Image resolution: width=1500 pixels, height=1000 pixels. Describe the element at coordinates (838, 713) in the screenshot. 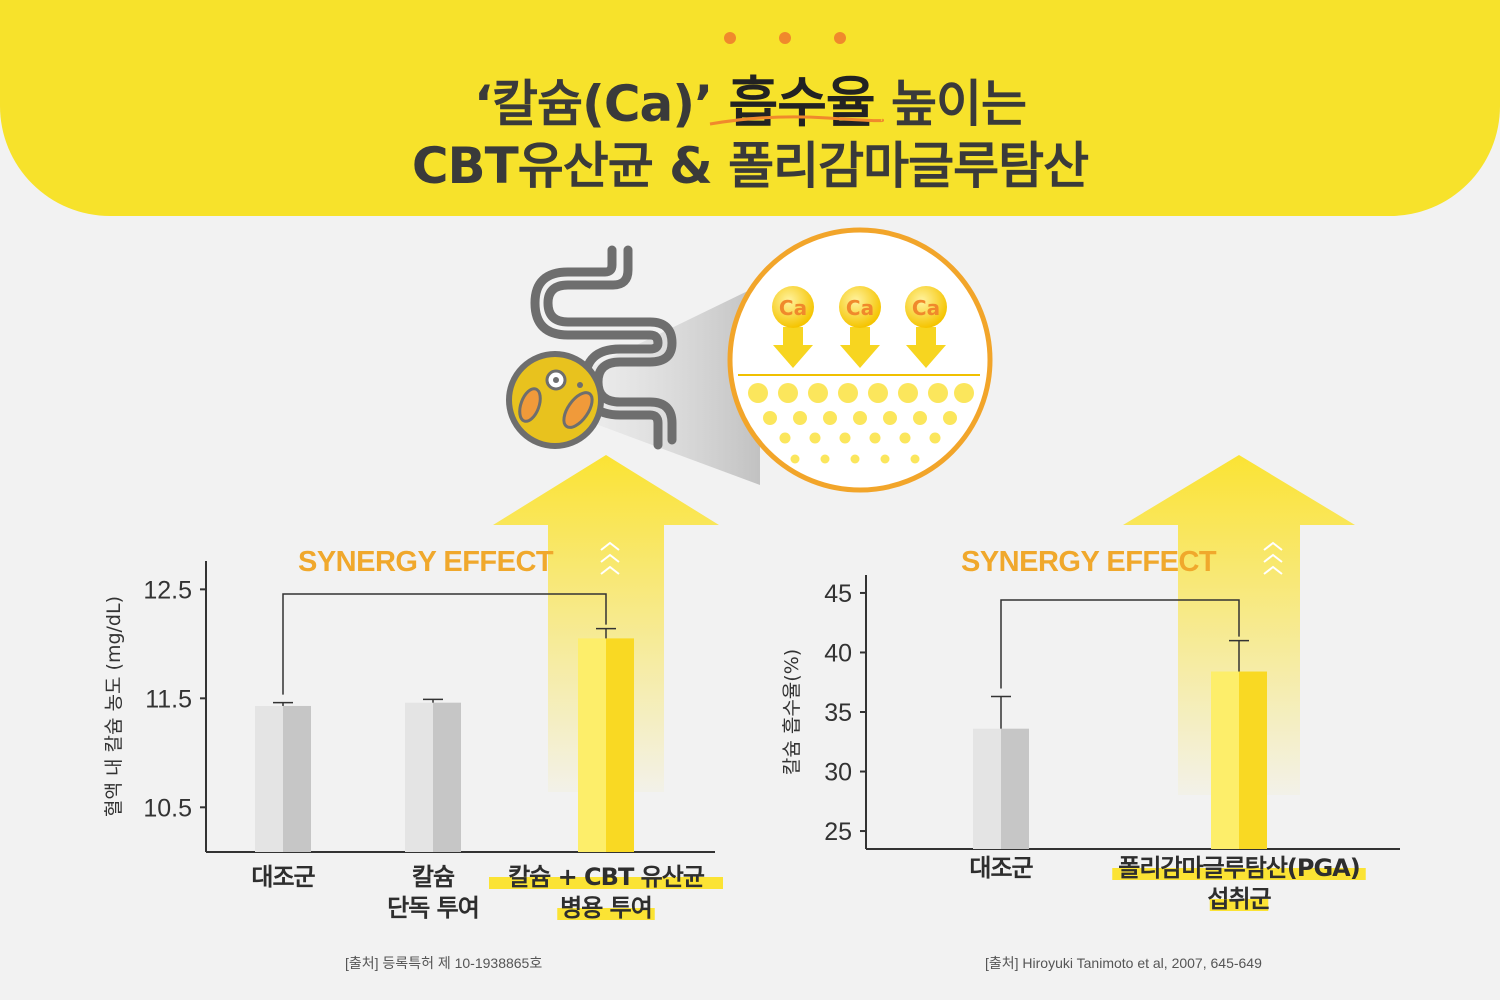

I see `y-tick-label: 35` at that location.